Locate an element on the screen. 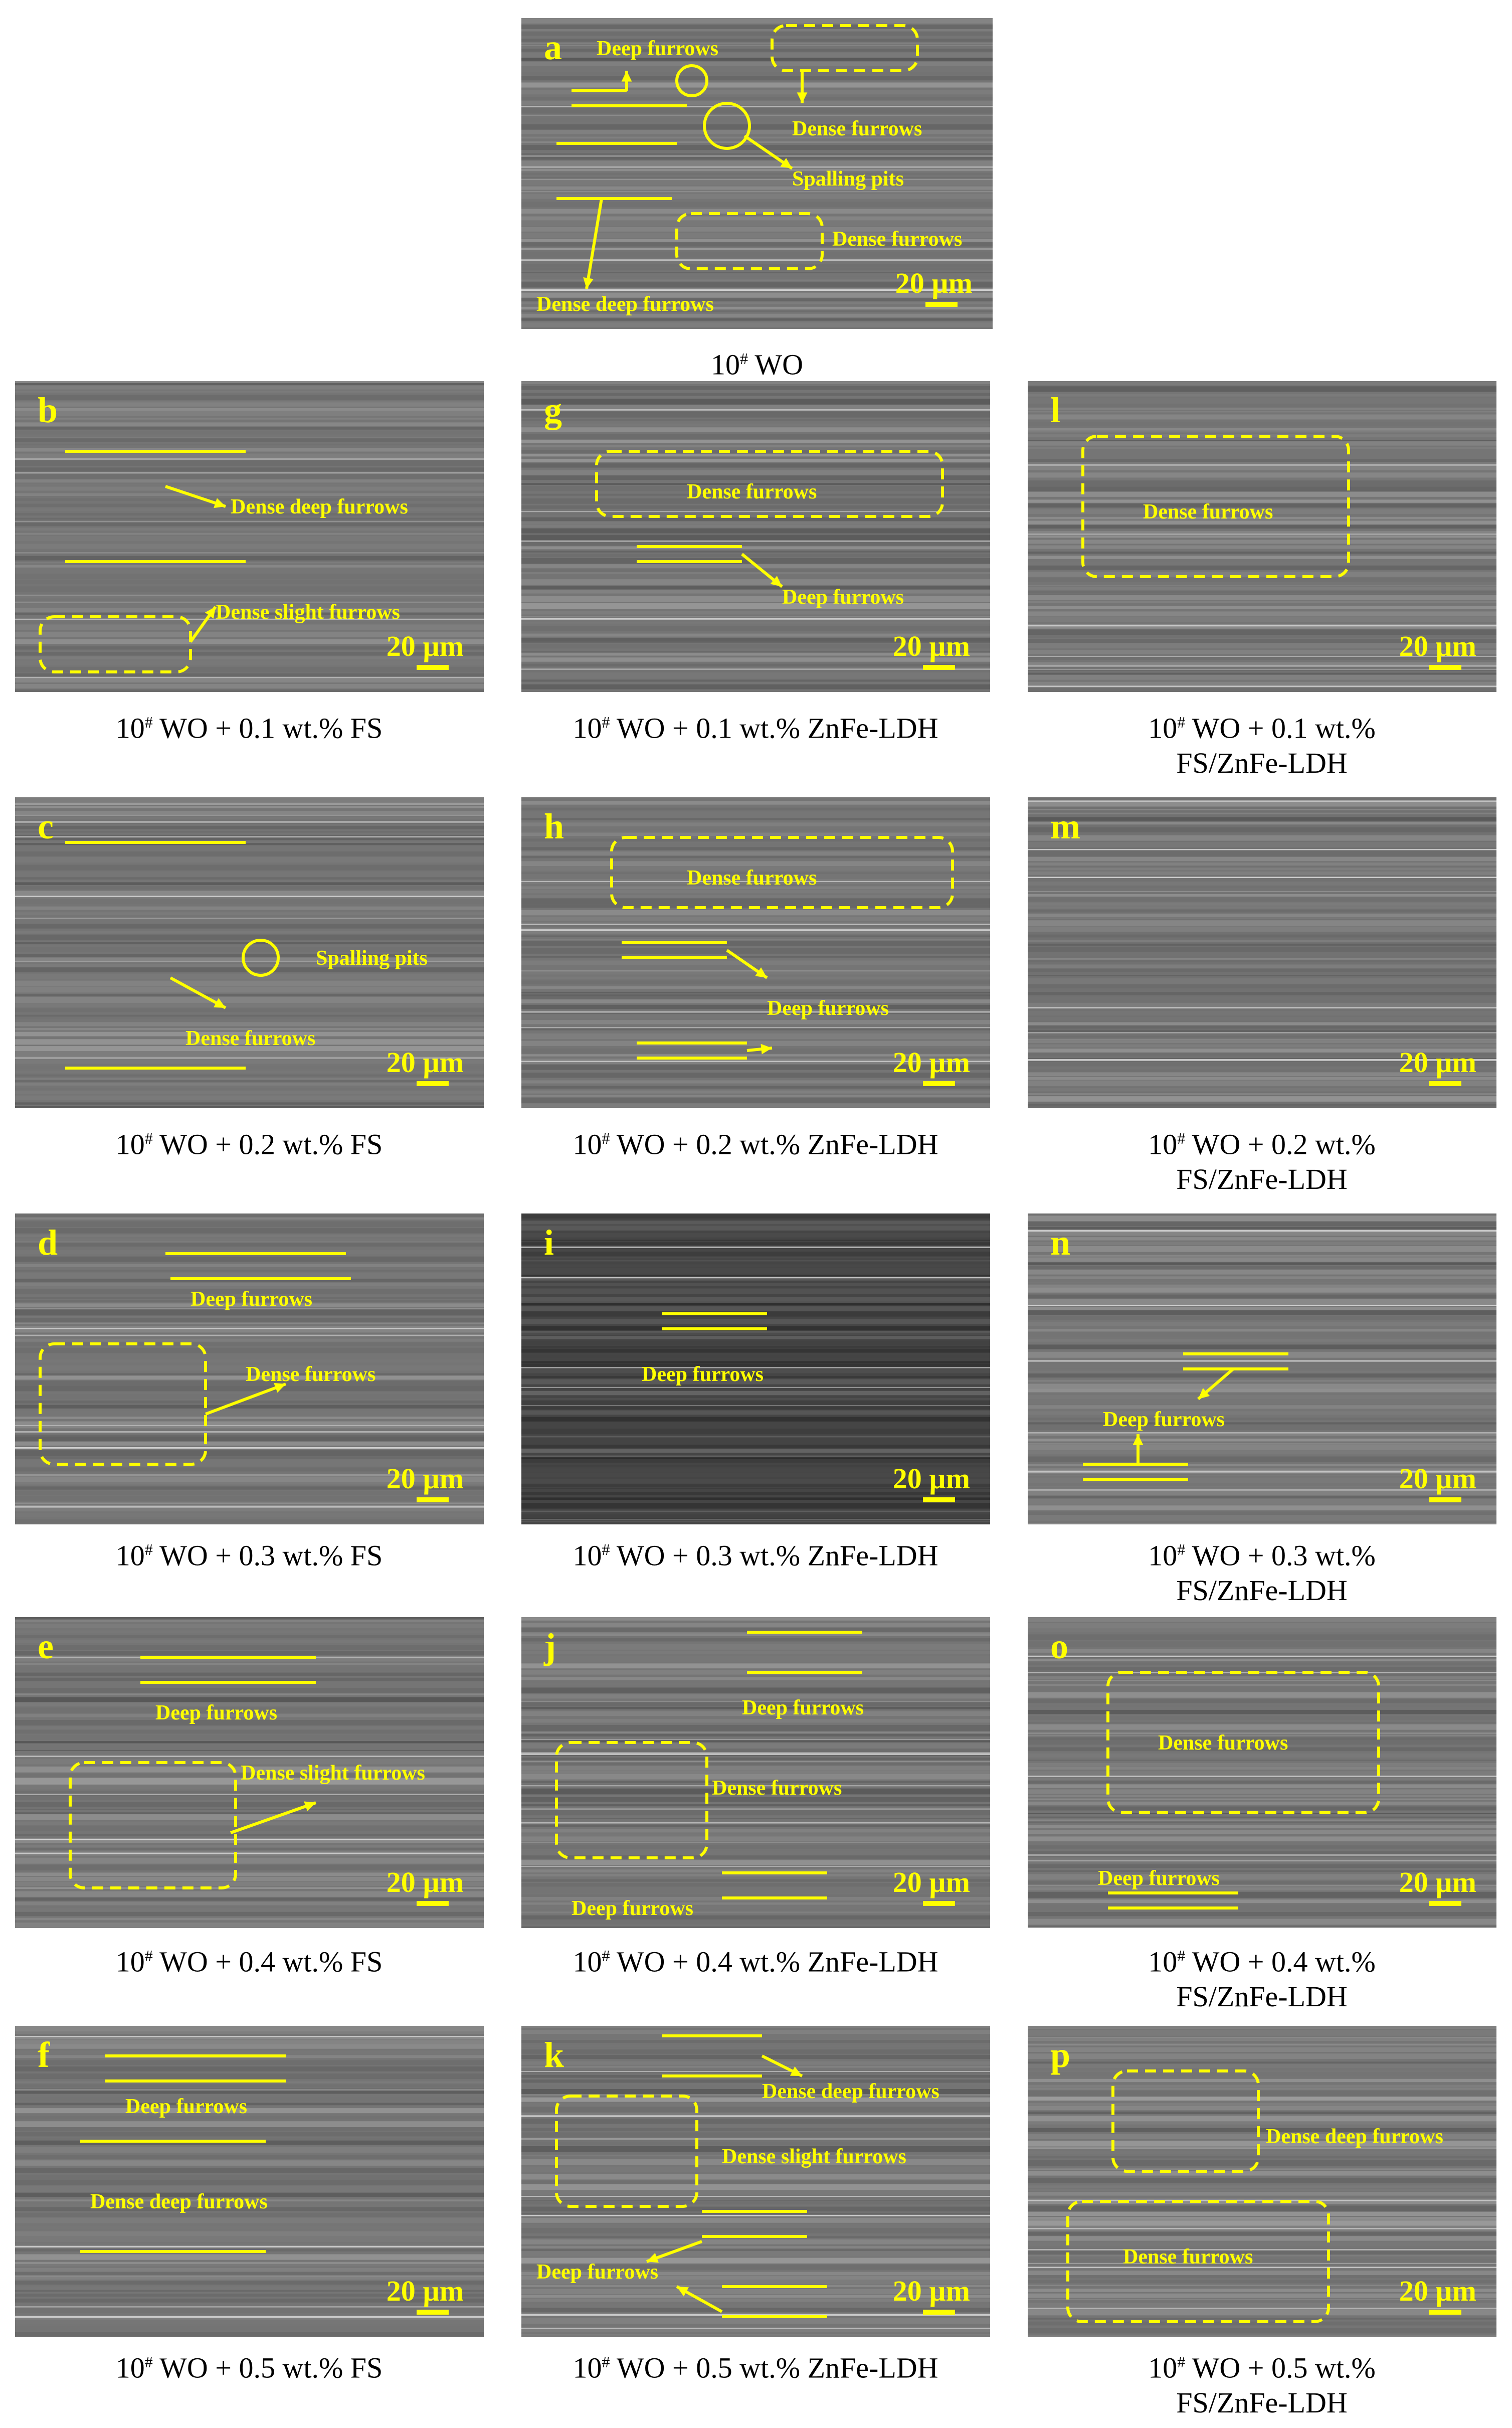 The image size is (1512, 2428). panel-letter: f is located at coordinates (44, 2055).